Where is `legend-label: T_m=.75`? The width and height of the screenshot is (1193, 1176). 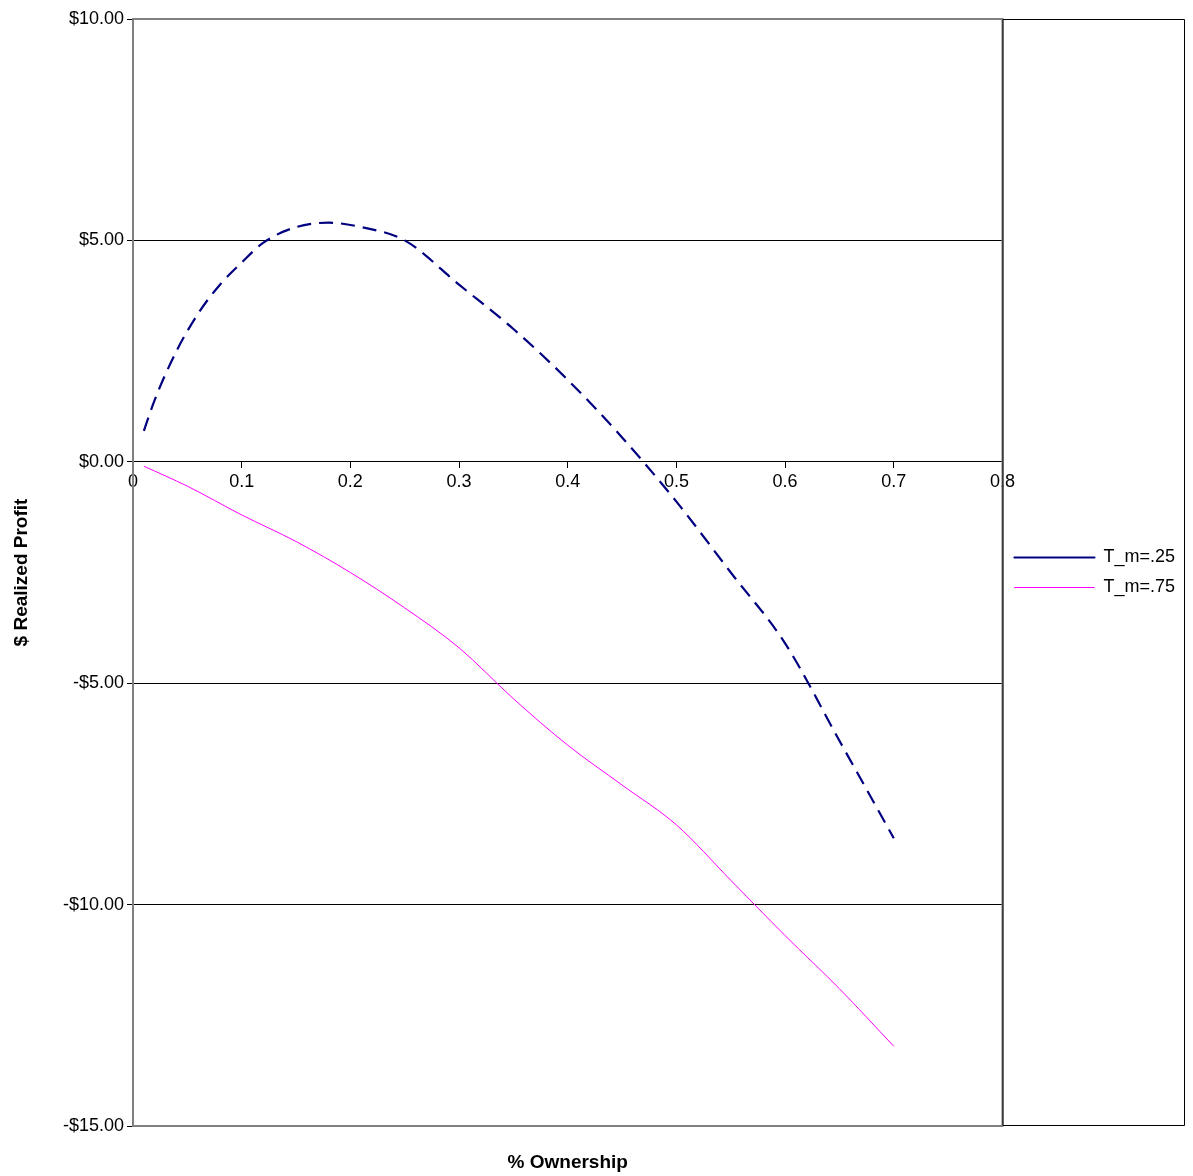
legend-label: T_m=.75 is located at coordinates (1139, 587).